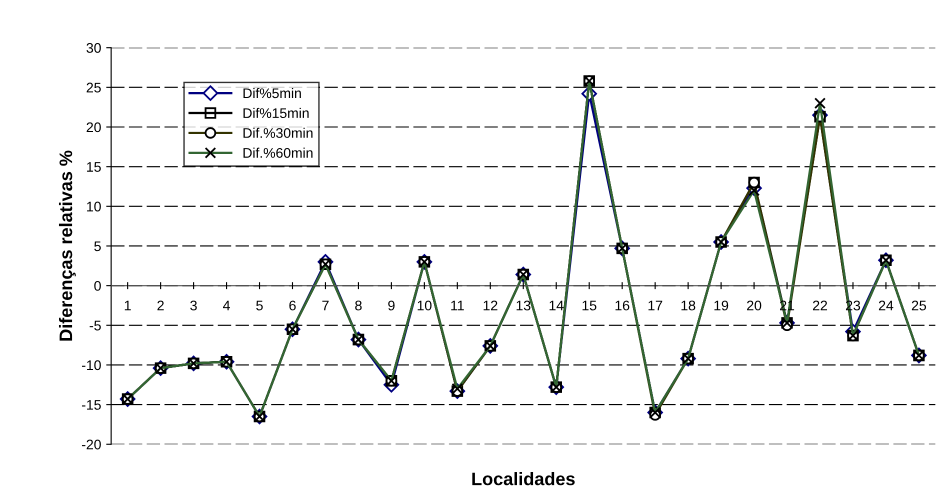 This screenshot has width=942, height=502. What do you see at coordinates (655, 305) in the screenshot?
I see `x-tick-label: 17` at bounding box center [655, 305].